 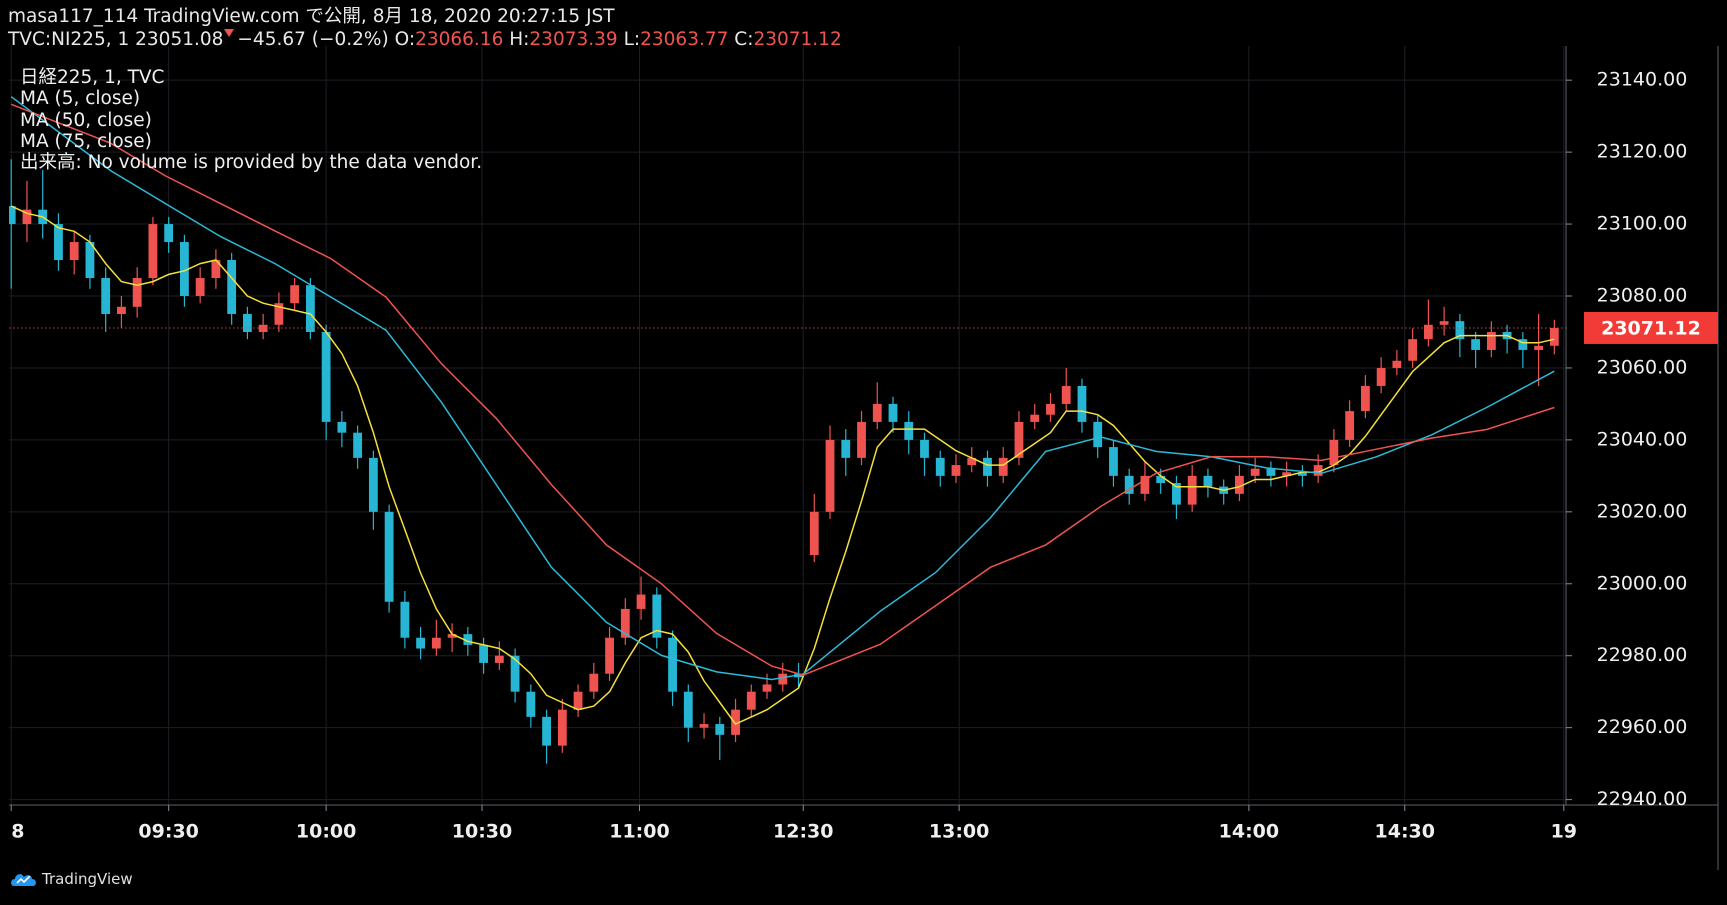 What do you see at coordinates (86, 120) in the screenshot?
I see `legend-entry: MA (50, close)` at bounding box center [86, 120].